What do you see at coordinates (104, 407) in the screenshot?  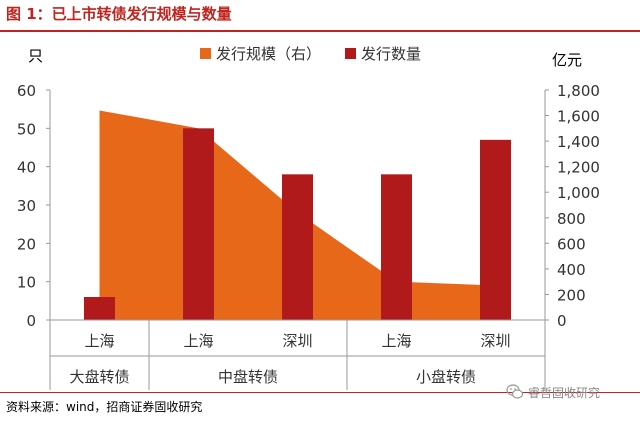 I see `source-note: 资料来源：wind，招商证券固收研究` at bounding box center [104, 407].